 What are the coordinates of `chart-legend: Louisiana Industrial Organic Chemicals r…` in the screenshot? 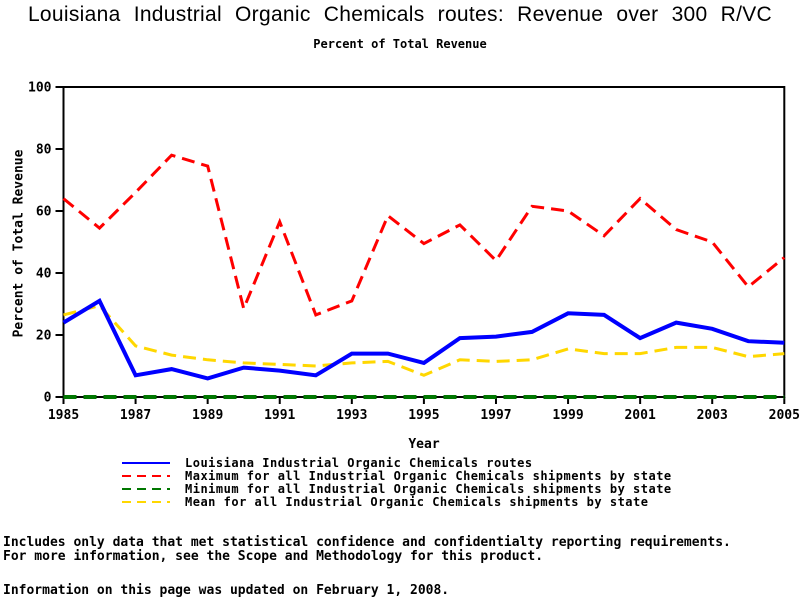 It's located at (396, 482).